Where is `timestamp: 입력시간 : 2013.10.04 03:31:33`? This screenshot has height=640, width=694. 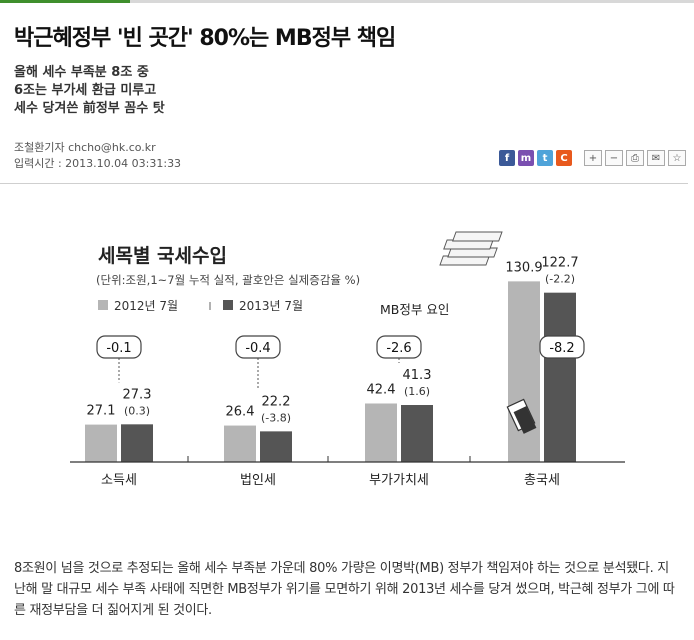 timestamp: 입력시간 : 2013.10.04 03:31:33 is located at coordinates (98, 163).